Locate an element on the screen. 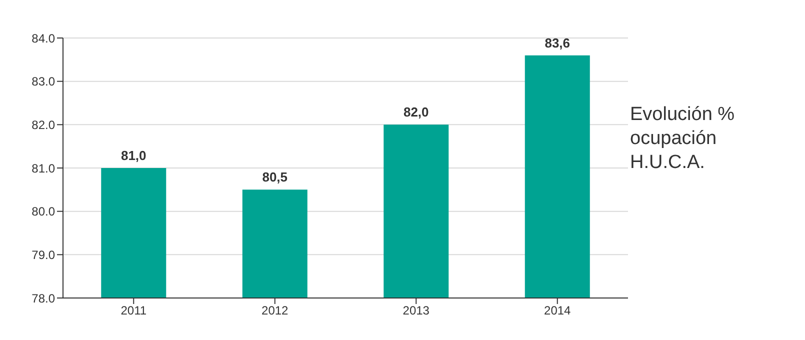  data-label: 80,5 is located at coordinates (275, 177).